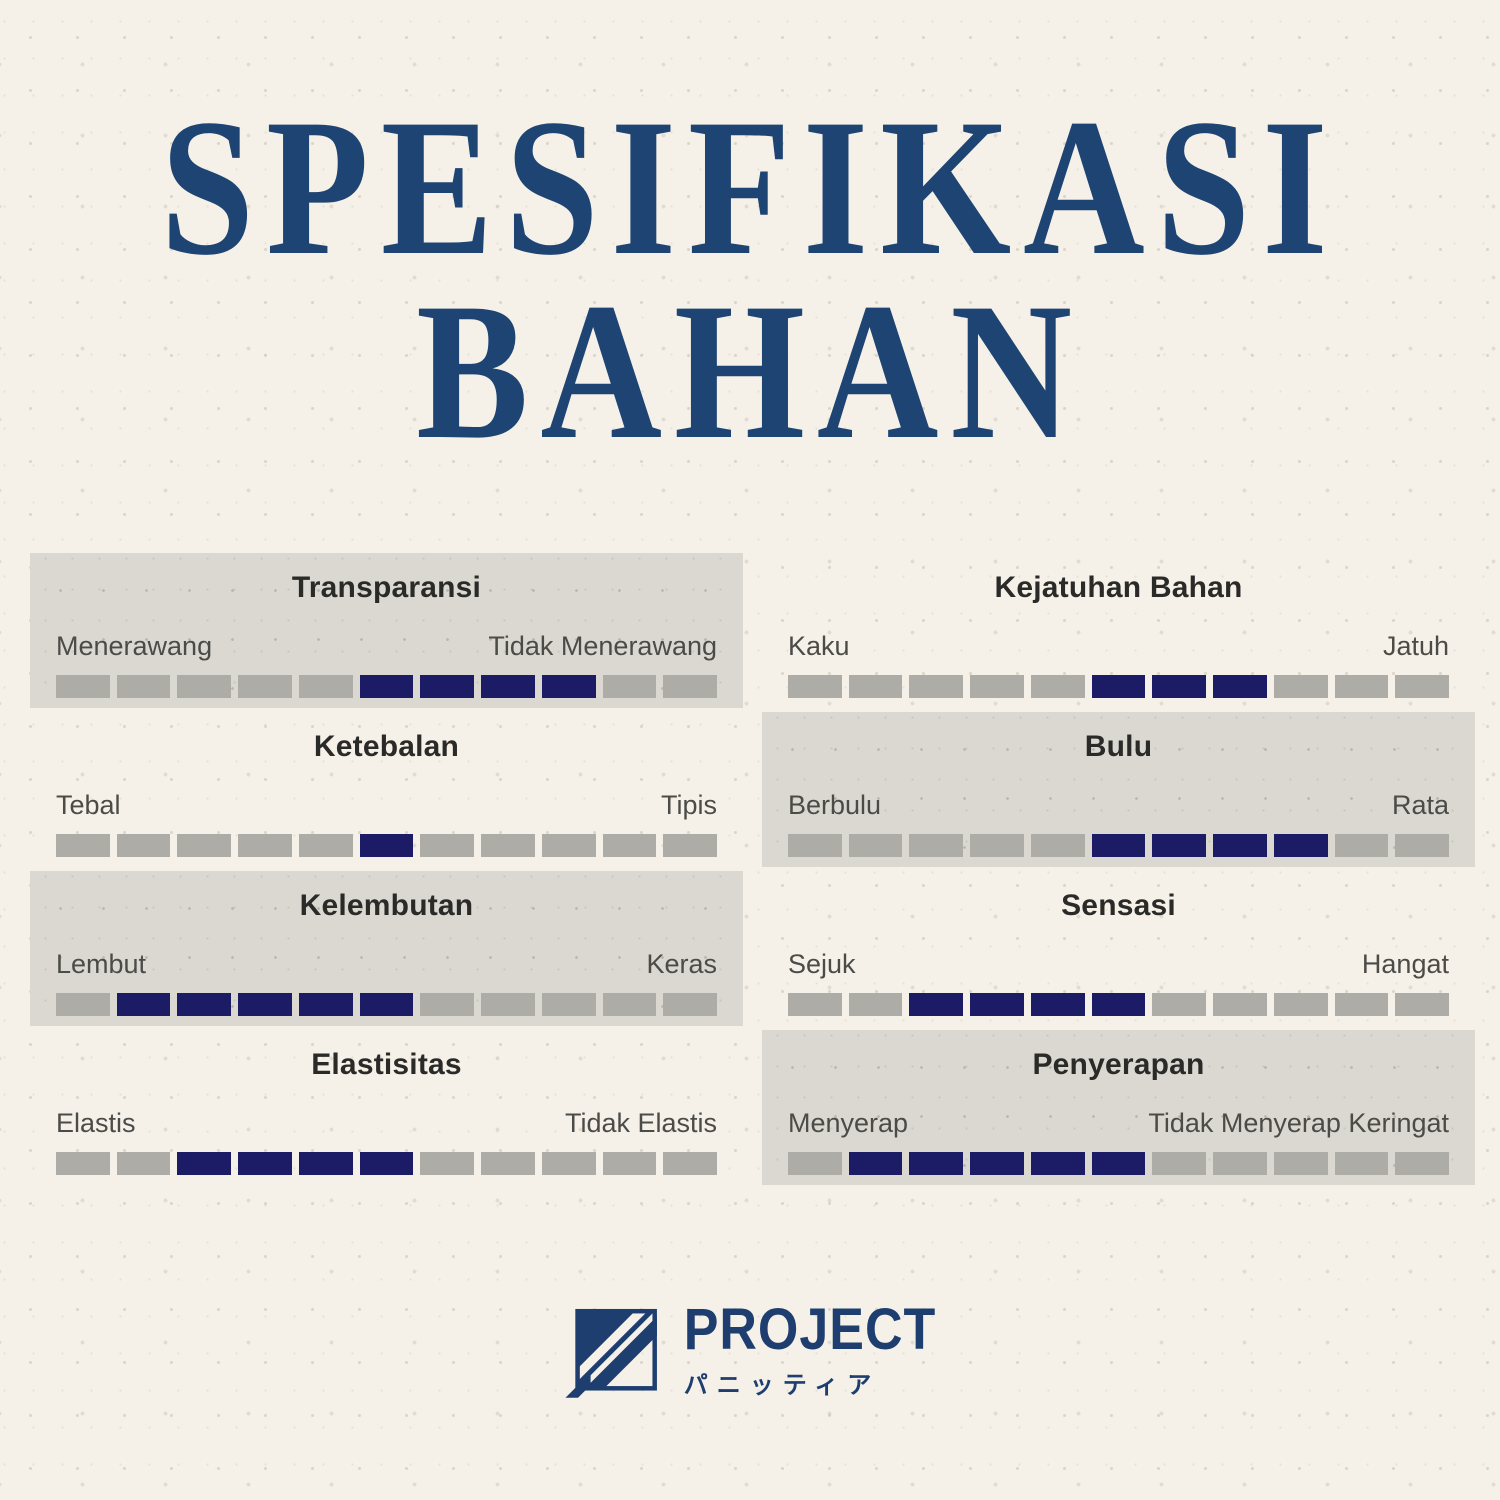 The width and height of the screenshot is (1500, 1500). What do you see at coordinates (1118, 805) in the screenshot?
I see `spec-endpoint-labels: Berbulu Rata` at bounding box center [1118, 805].